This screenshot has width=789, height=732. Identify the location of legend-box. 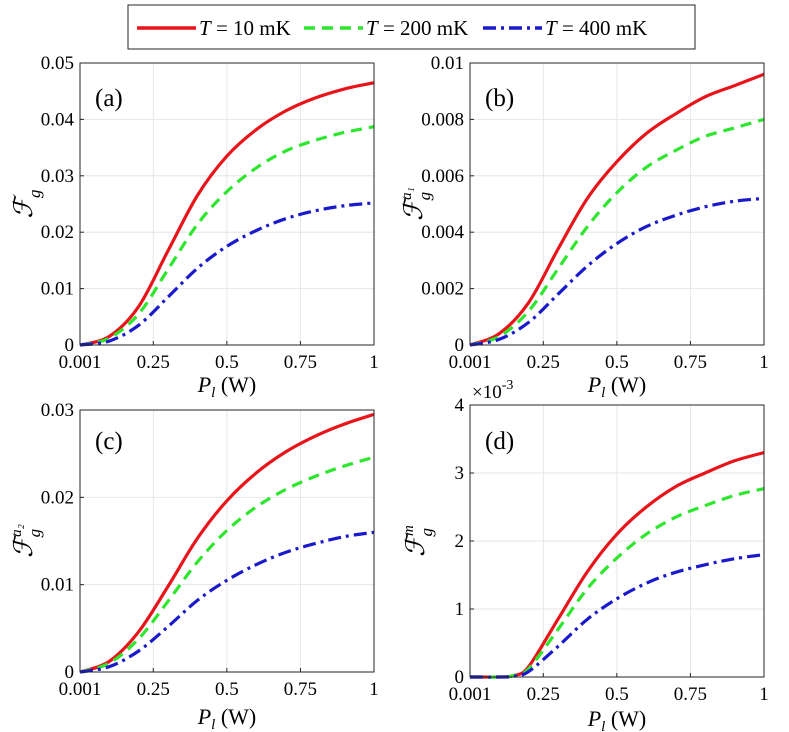
(411, 27).